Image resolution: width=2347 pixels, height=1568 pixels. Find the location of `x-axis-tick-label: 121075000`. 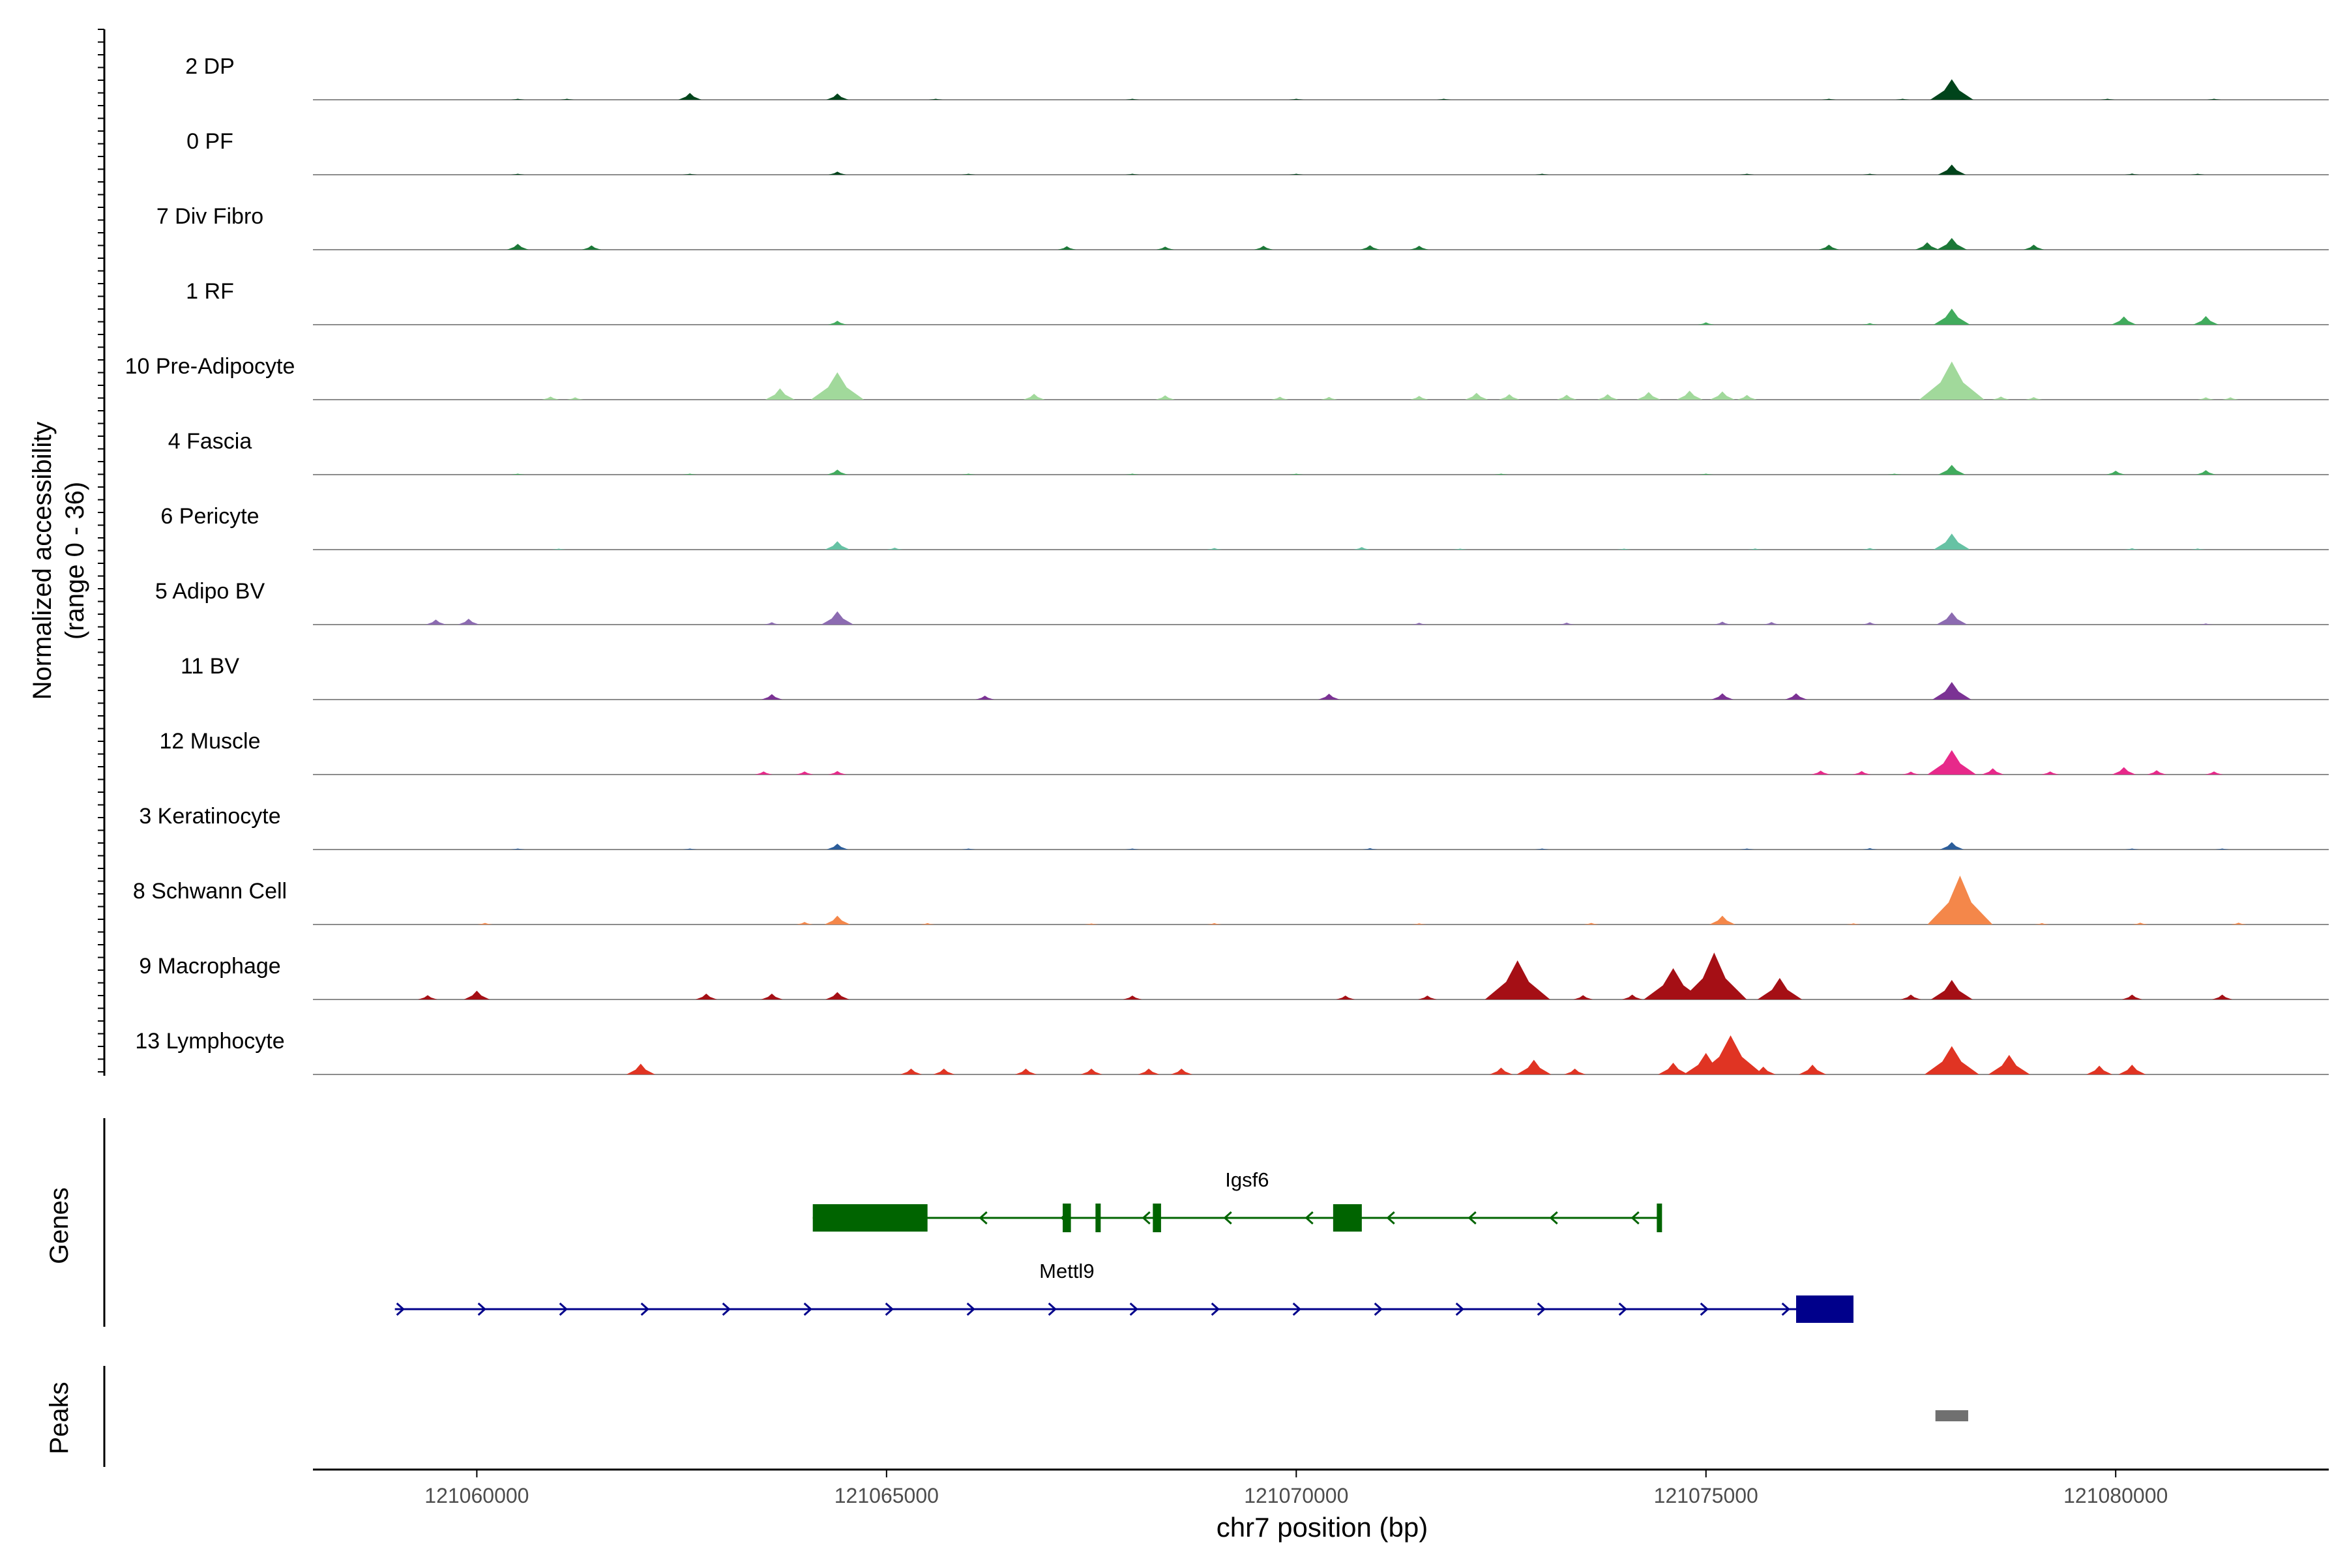

x-axis-tick-label: 121075000 is located at coordinates (1706, 1495).